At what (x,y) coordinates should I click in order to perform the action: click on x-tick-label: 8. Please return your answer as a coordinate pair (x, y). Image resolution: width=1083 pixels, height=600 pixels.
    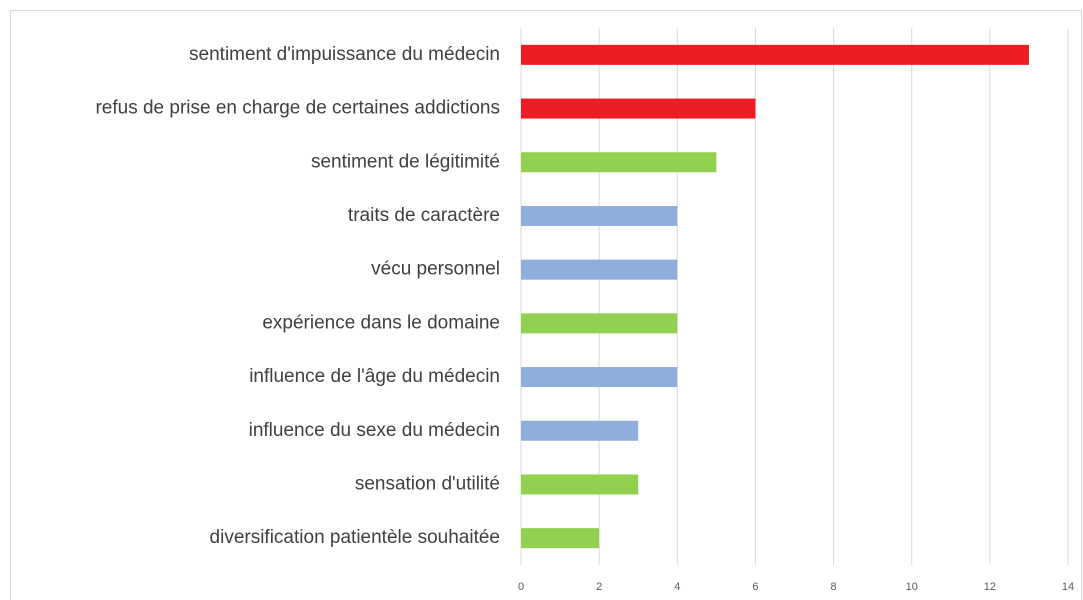
    Looking at the image, I should click on (834, 587).